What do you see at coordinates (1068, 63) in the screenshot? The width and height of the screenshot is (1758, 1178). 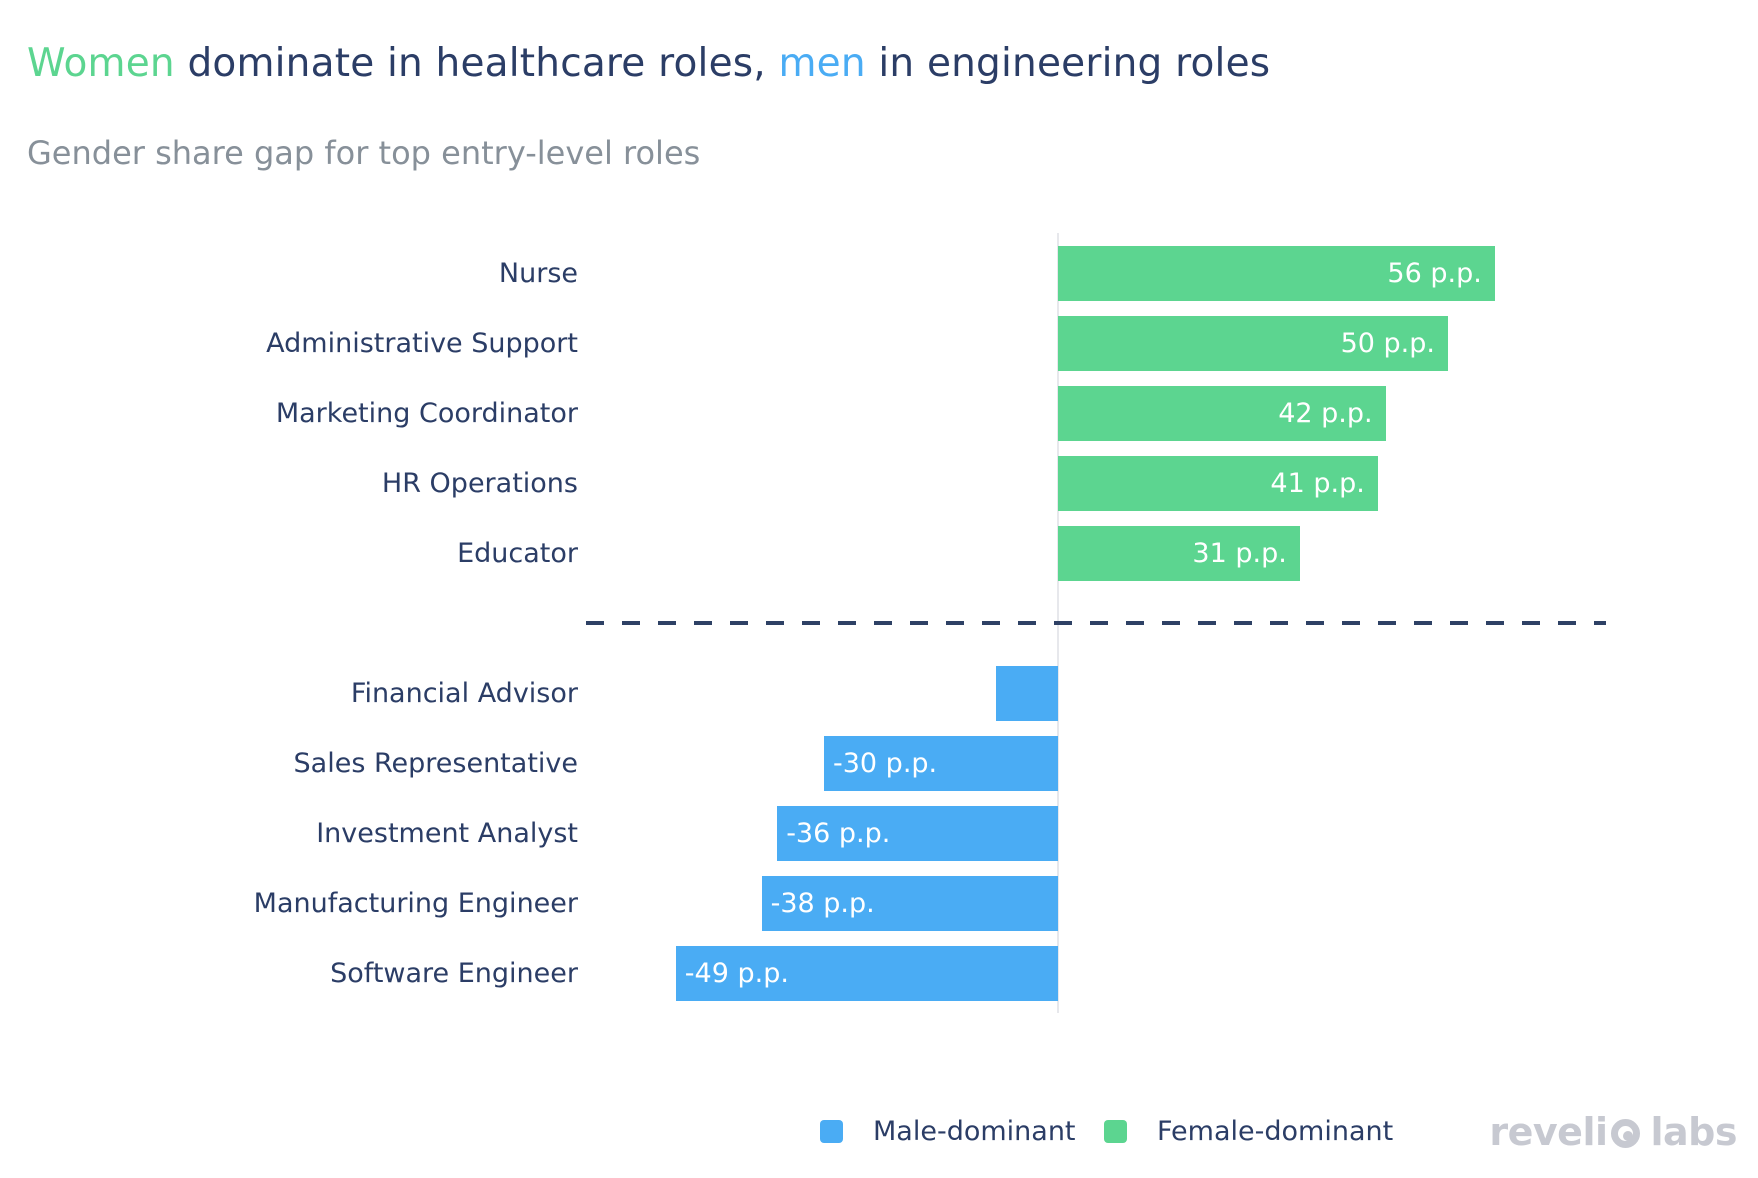 I see `title-text-mid2: in engineering roles` at bounding box center [1068, 63].